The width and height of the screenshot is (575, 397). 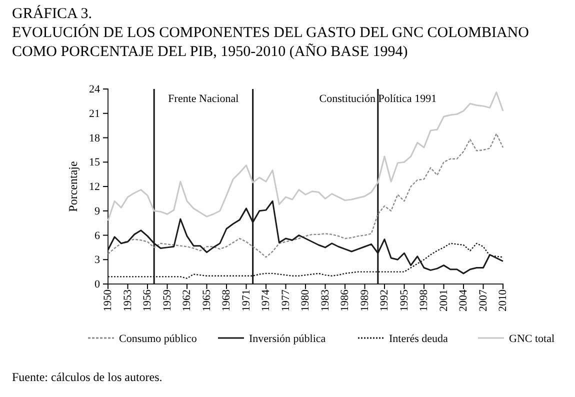 What do you see at coordinates (167, 300) in the screenshot?
I see `x-tick-label: 1959` at bounding box center [167, 300].